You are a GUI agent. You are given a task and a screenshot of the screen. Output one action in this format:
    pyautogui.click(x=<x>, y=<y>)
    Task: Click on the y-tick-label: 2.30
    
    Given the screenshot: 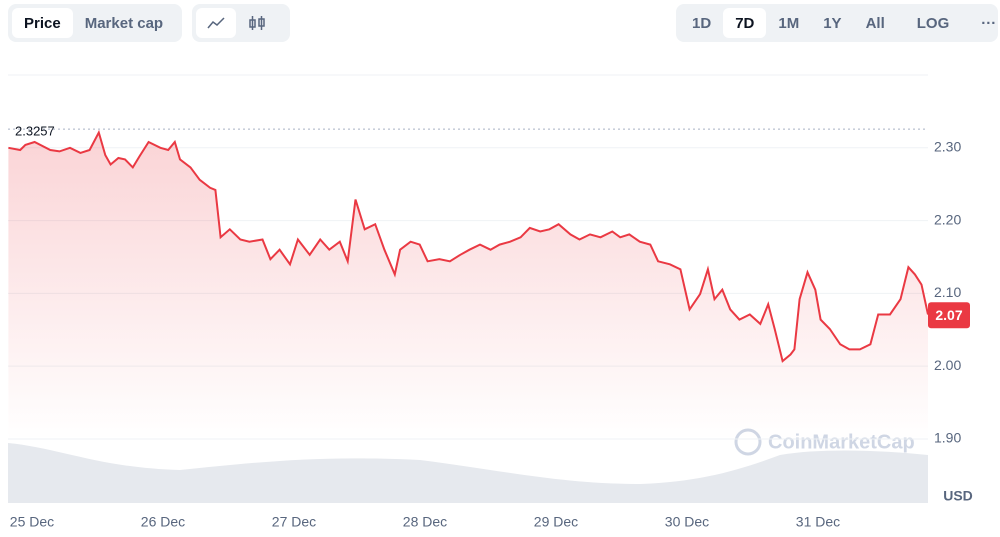 What is the action you would take?
    pyautogui.click(x=947, y=146)
    